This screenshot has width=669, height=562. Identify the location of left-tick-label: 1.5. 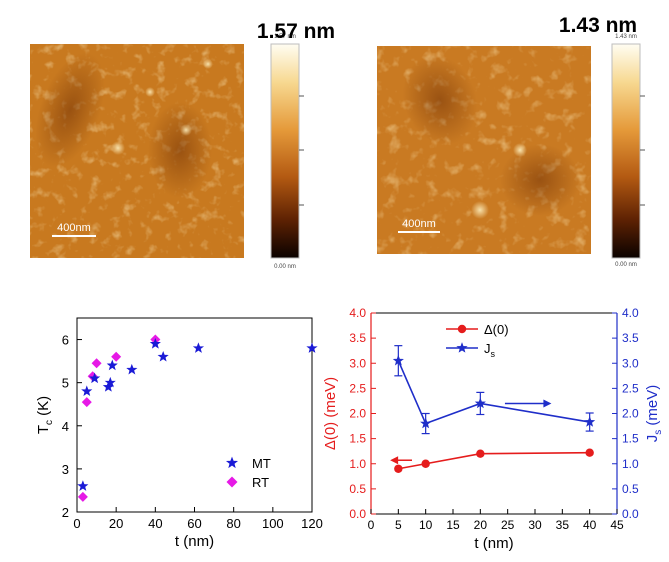
(357, 439).